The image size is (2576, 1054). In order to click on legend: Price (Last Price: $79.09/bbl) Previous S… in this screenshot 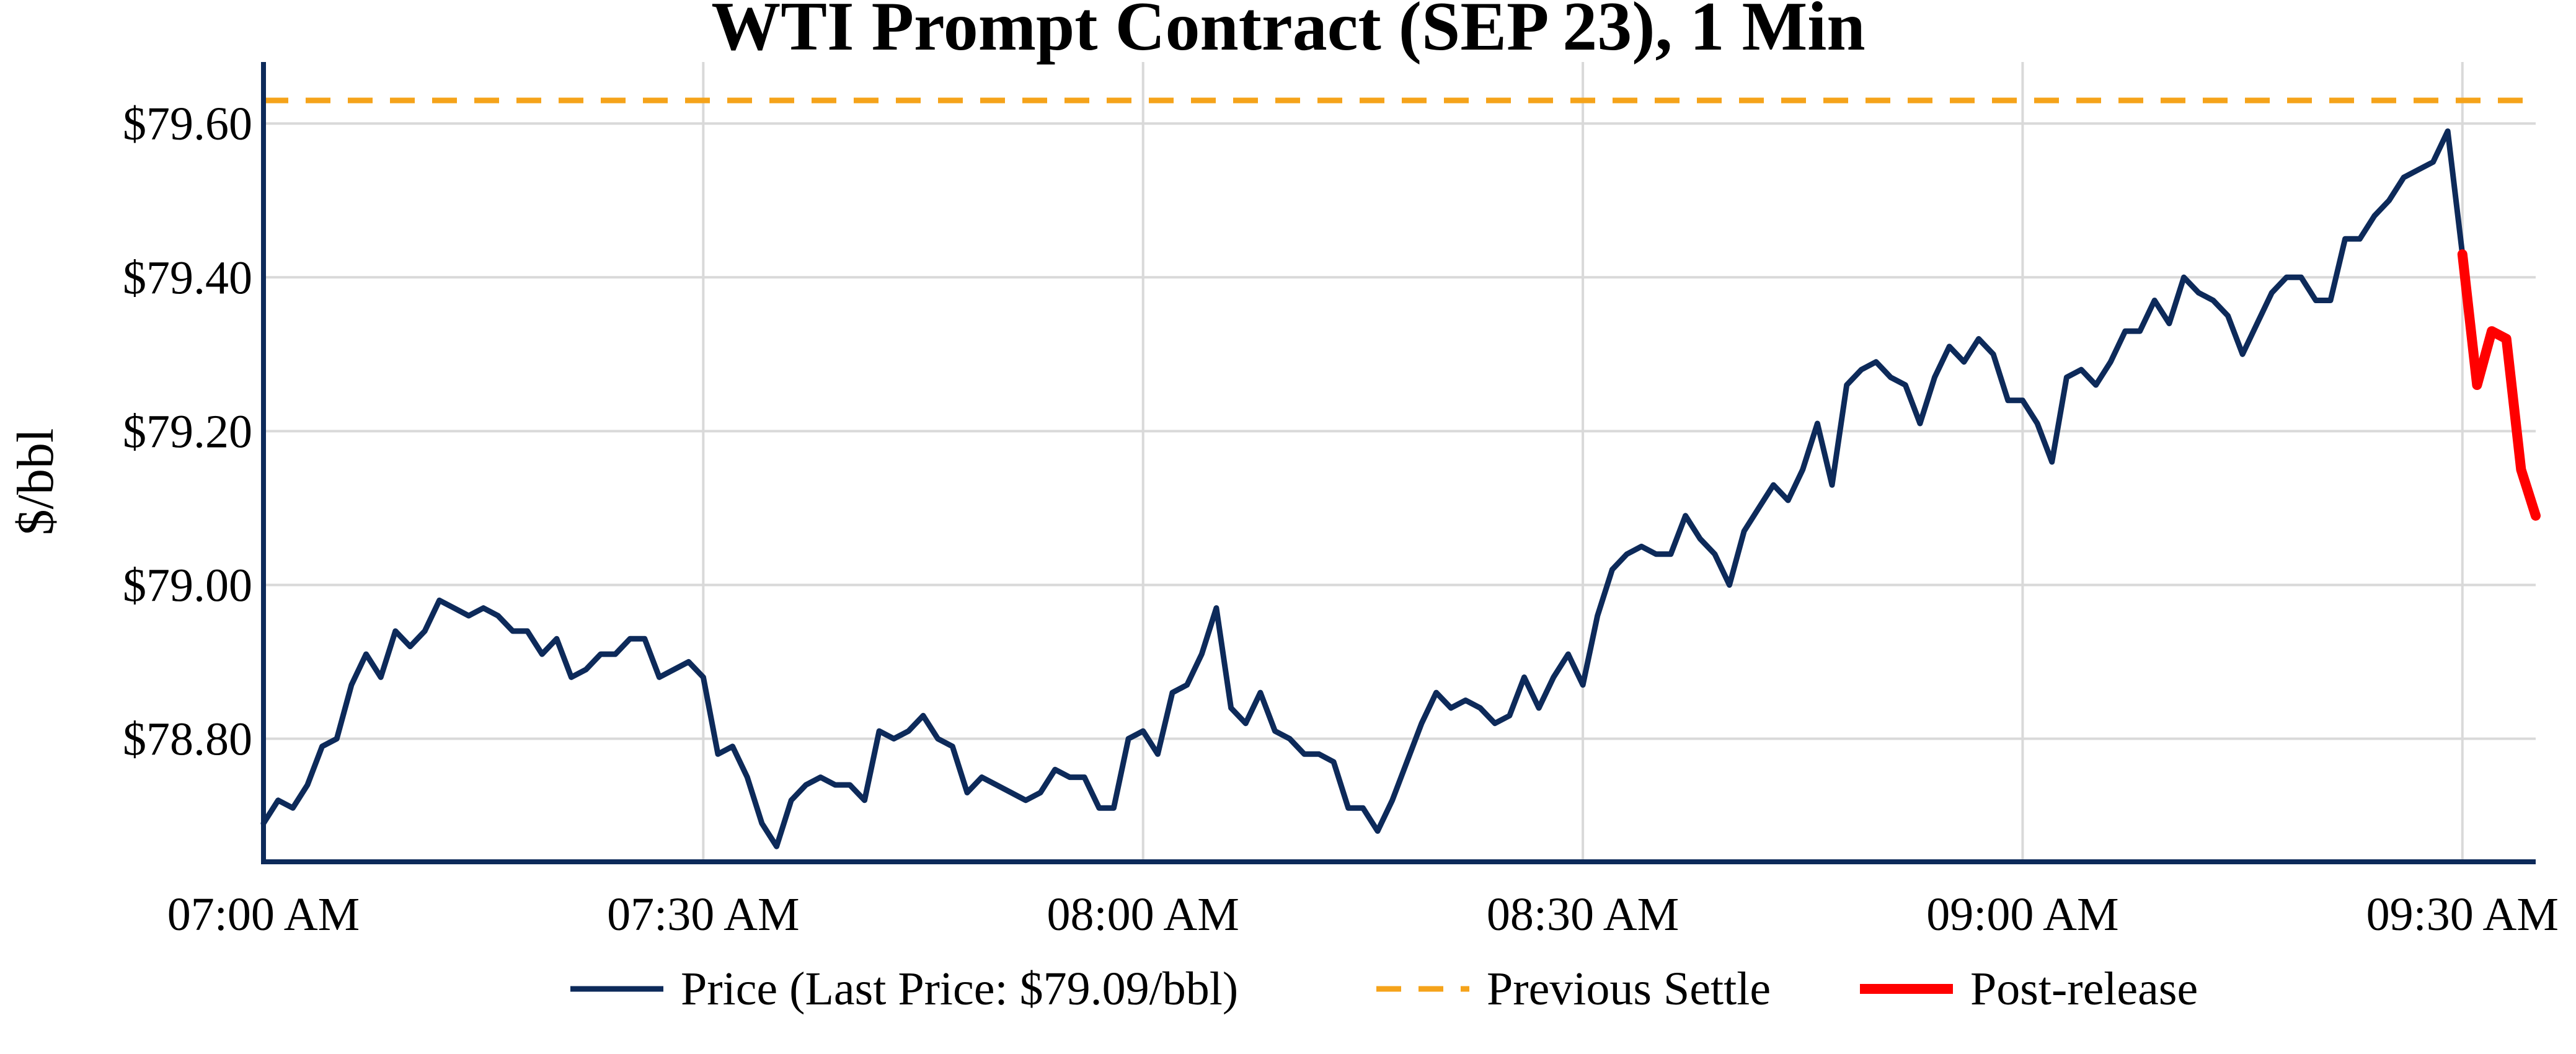, I will do `click(1384, 989)`.